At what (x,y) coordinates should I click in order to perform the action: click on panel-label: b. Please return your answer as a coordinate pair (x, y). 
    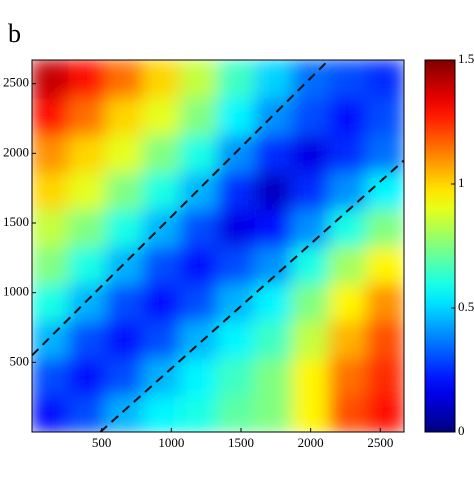
    Looking at the image, I should click on (14, 33).